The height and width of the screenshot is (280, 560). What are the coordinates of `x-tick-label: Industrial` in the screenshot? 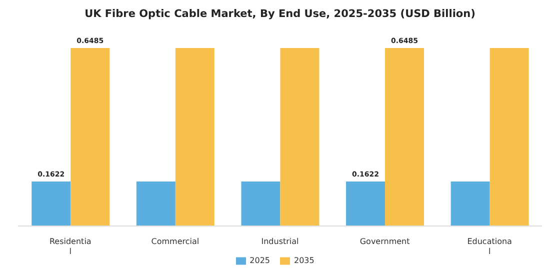 It's located at (280, 241).